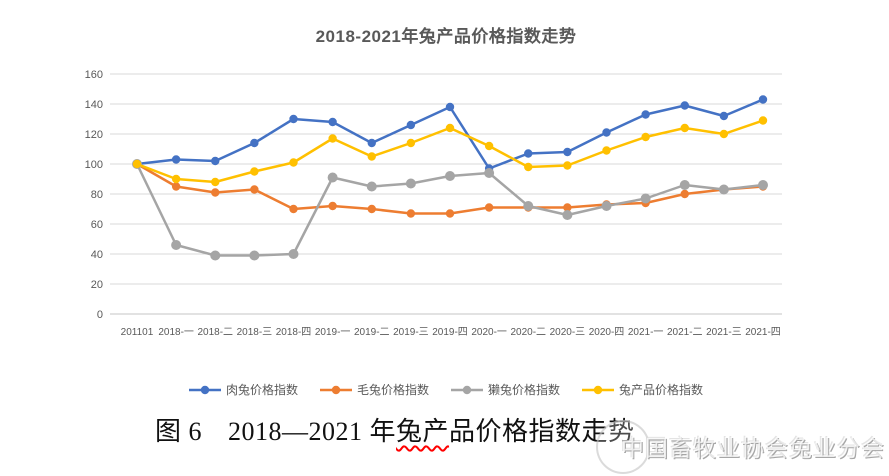 The height and width of the screenshot is (476, 889). What do you see at coordinates (568, 332) in the screenshot?
I see `x-tick-label: 2020-三` at bounding box center [568, 332].